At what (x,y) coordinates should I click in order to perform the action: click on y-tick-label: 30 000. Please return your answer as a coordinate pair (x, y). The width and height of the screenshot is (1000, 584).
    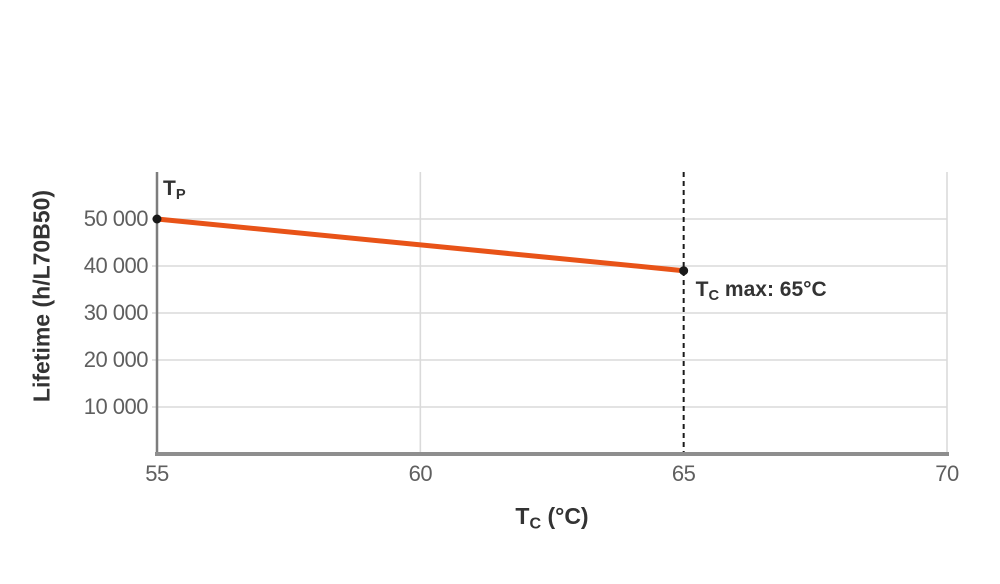
    Looking at the image, I should click on (116, 312).